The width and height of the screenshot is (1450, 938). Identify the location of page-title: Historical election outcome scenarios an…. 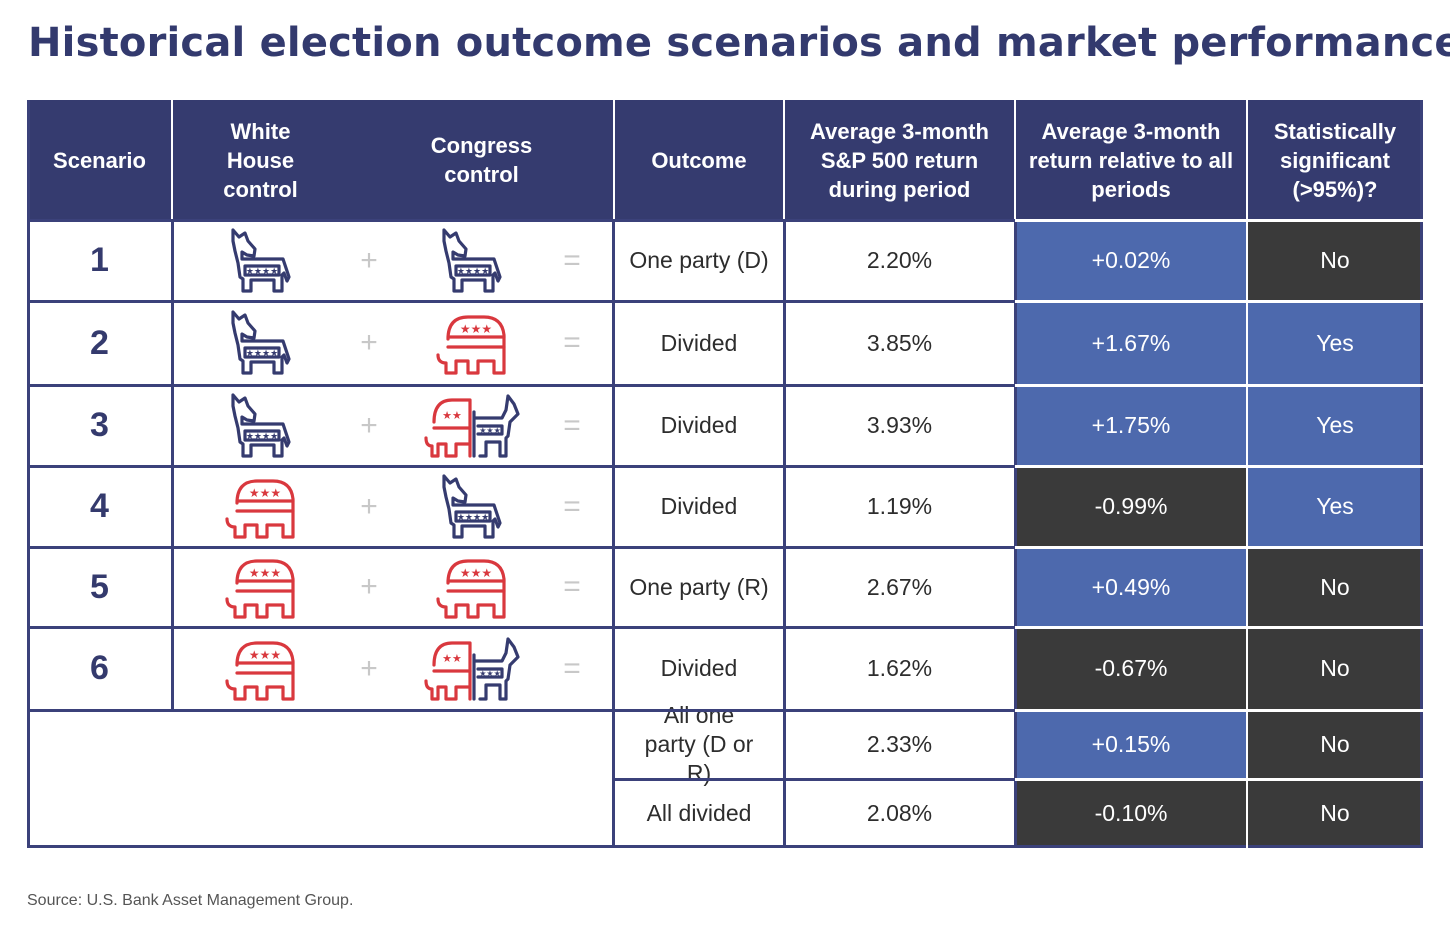
(739, 43).